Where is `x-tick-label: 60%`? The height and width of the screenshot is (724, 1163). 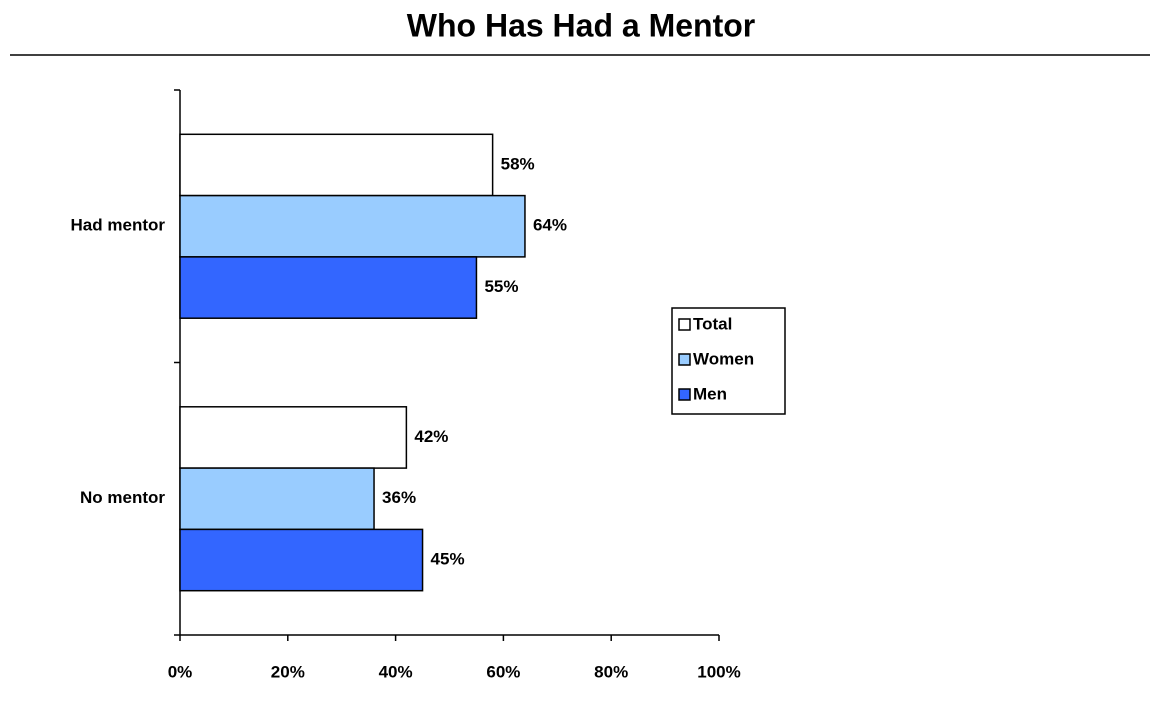
x-tick-label: 60% is located at coordinates (503, 671).